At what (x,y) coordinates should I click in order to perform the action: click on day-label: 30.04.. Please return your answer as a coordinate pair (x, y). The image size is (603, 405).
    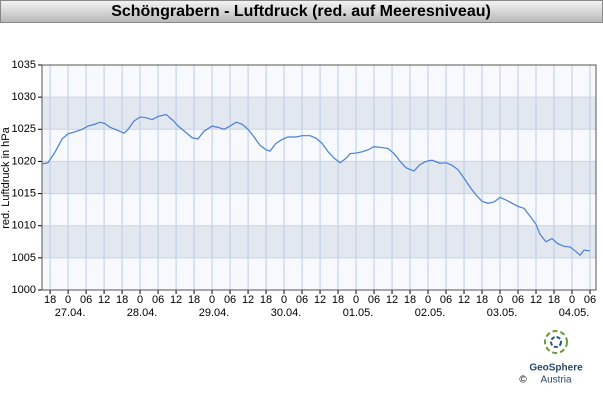
    Looking at the image, I should click on (286, 313).